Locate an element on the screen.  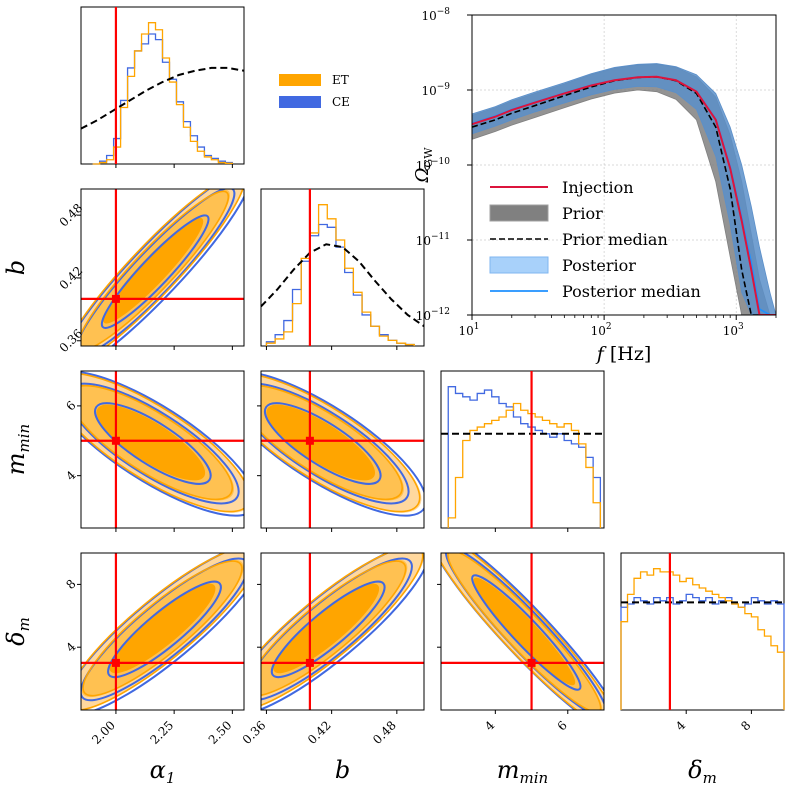
band-posterior is located at coordinates (624, 189).